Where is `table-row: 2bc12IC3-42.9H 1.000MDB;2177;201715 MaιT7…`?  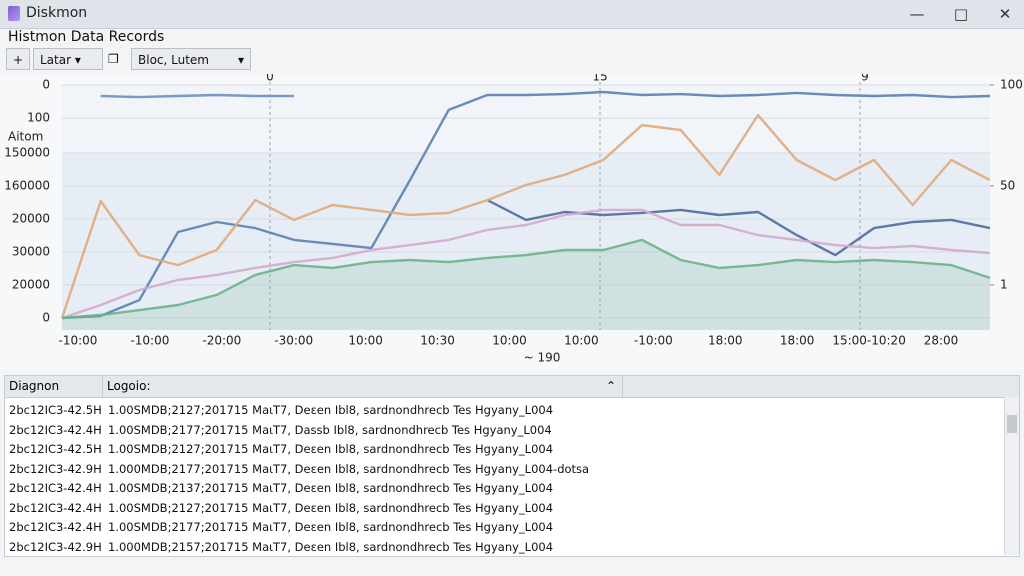
table-row: 2bc12IC3-42.9H 1.000MDB;2177;201715 MaιT7… is located at coordinates (505, 469).